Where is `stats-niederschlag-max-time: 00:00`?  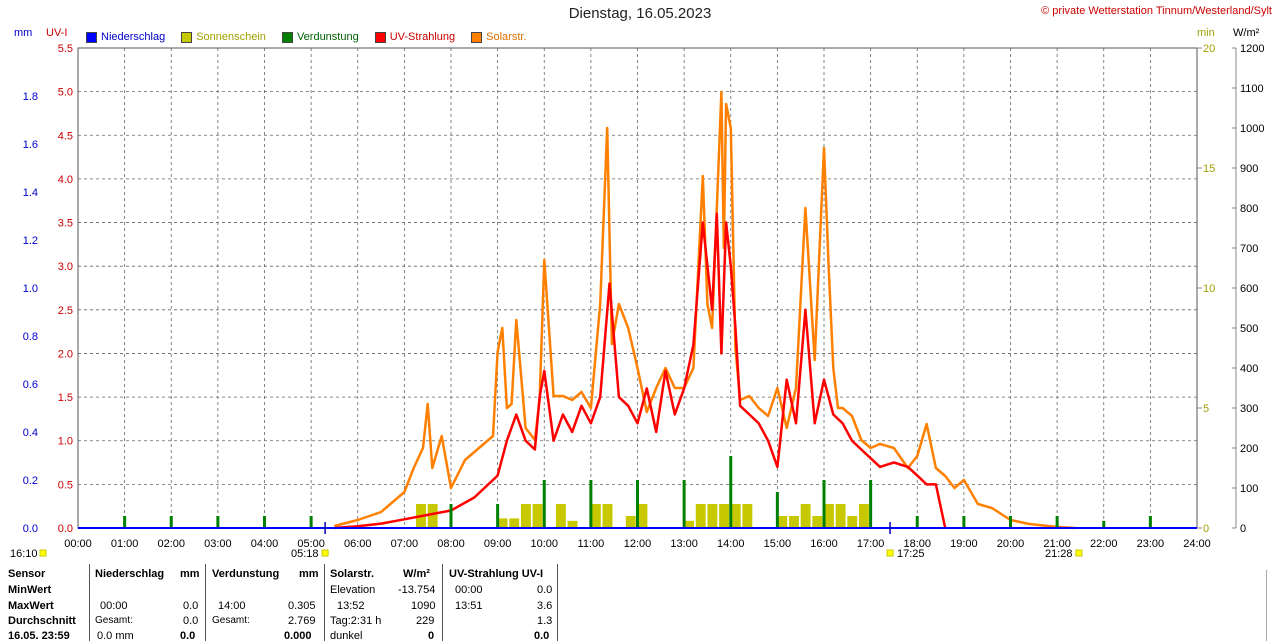 stats-niederschlag-max-time: 00:00 is located at coordinates (114, 606).